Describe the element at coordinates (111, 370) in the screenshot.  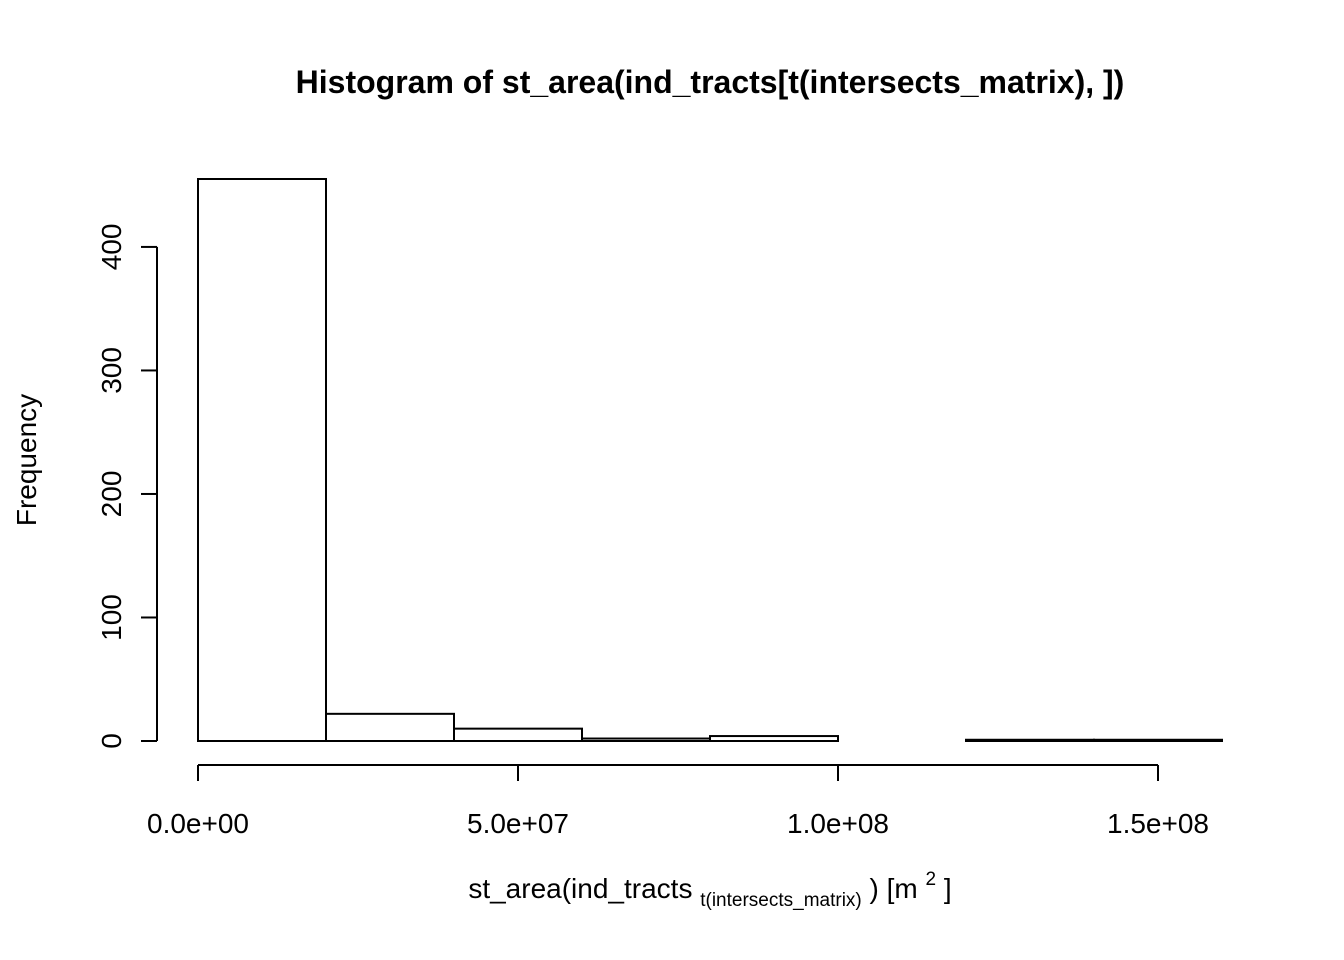
I see `y-tick-label: 300` at that location.